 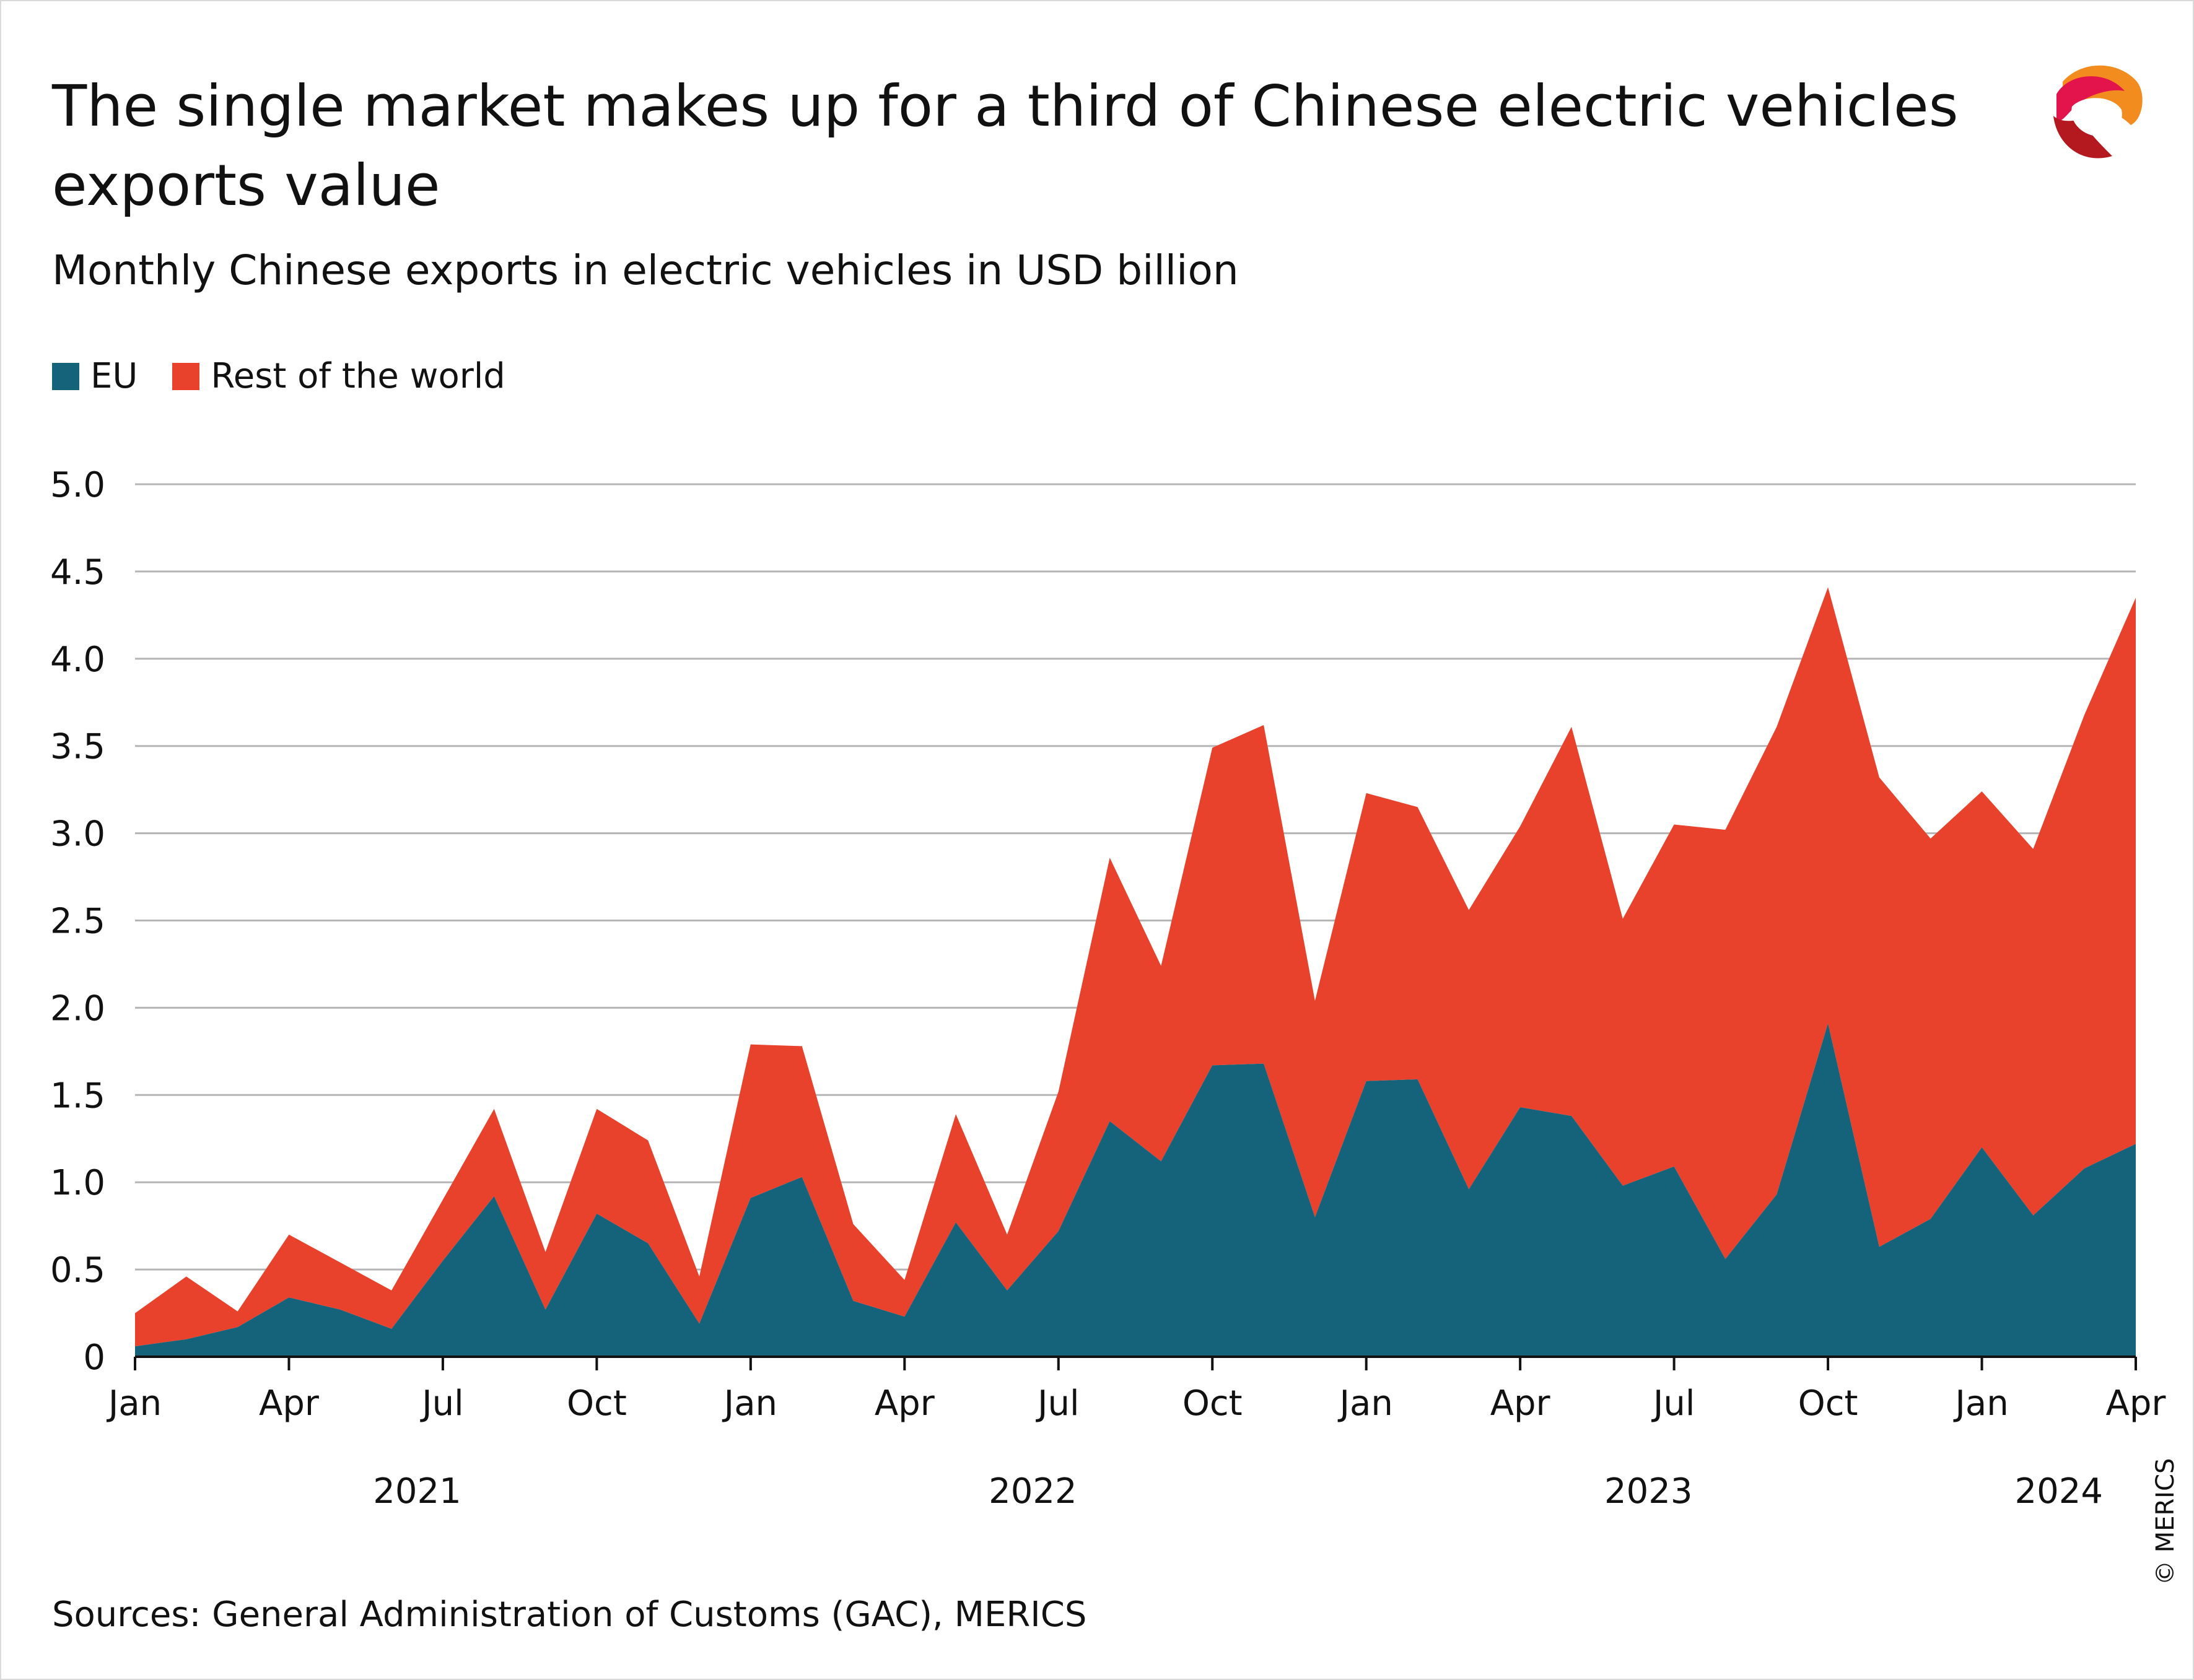 I want to click on x-year-label: 2022, so click(x=1033, y=1491).